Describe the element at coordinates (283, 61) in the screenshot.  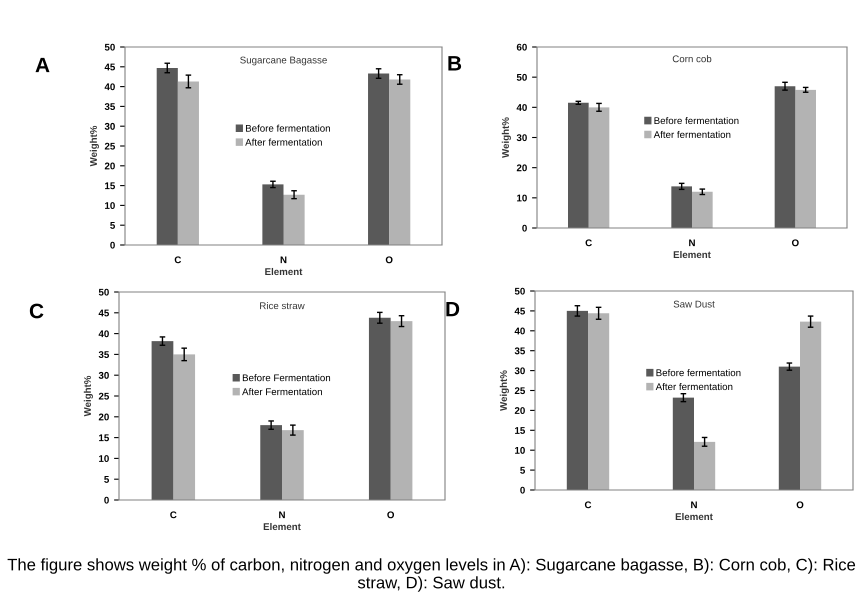
I see `text: Sugarcane Bagasse` at that location.